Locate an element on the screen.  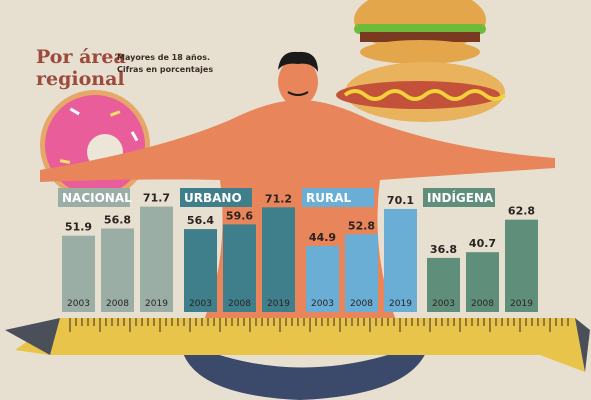
value-label-0-1: 56.8 is located at coordinates (117, 220).